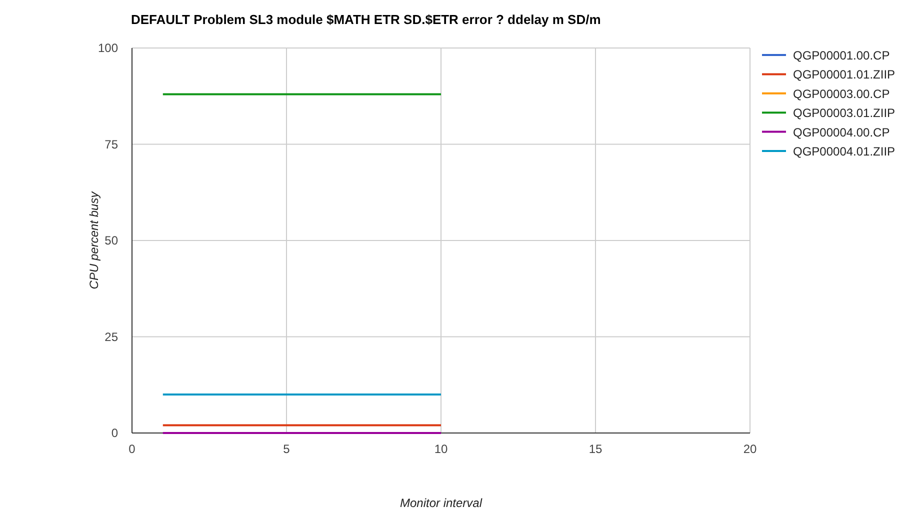  Describe the element at coordinates (111, 337) in the screenshot. I see `y-tick-label: 25` at that location.